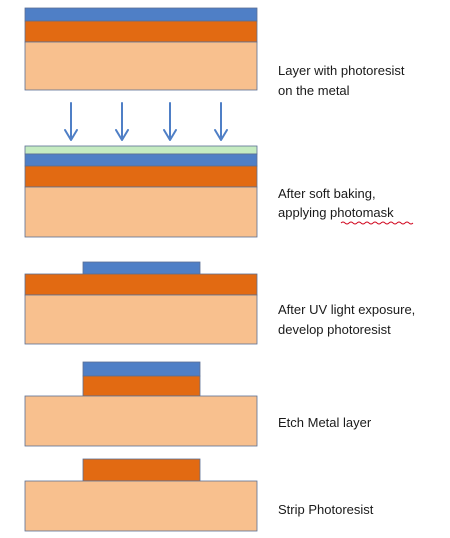  What do you see at coordinates (141, 470) in the screenshot?
I see `step-5-metal-island` at bounding box center [141, 470].